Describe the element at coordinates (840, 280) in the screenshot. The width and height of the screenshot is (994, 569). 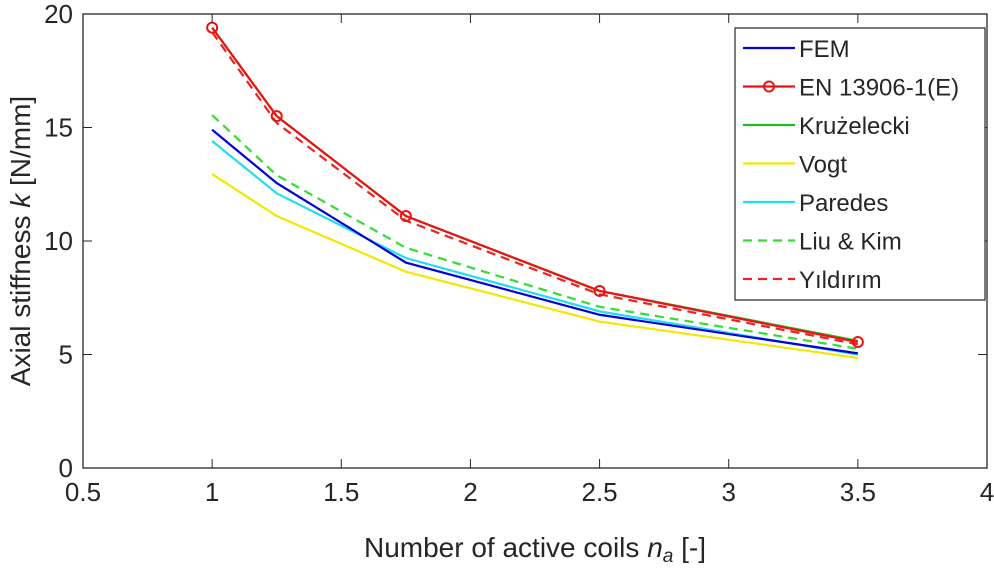
I see `legend-label: Yıldırım` at that location.